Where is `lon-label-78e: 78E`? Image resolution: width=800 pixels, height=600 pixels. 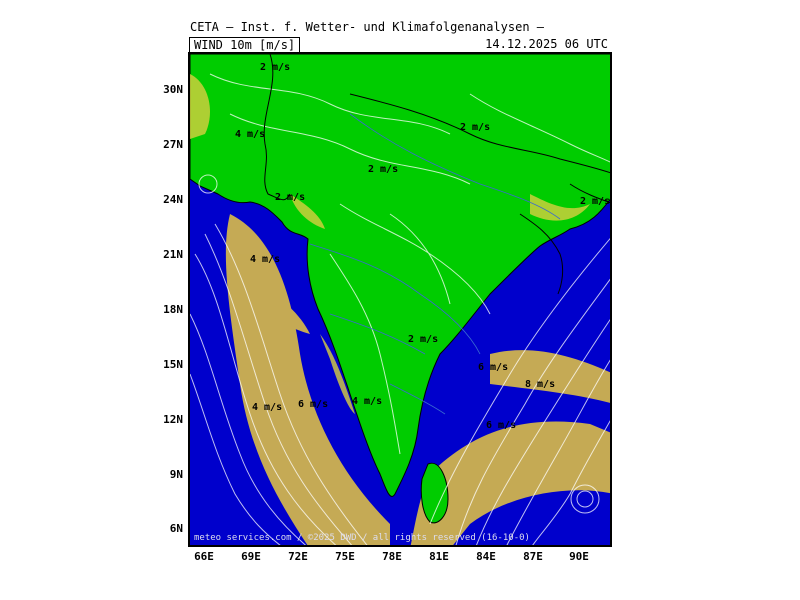
lon-label-78e: 78E is located at coordinates (392, 556).